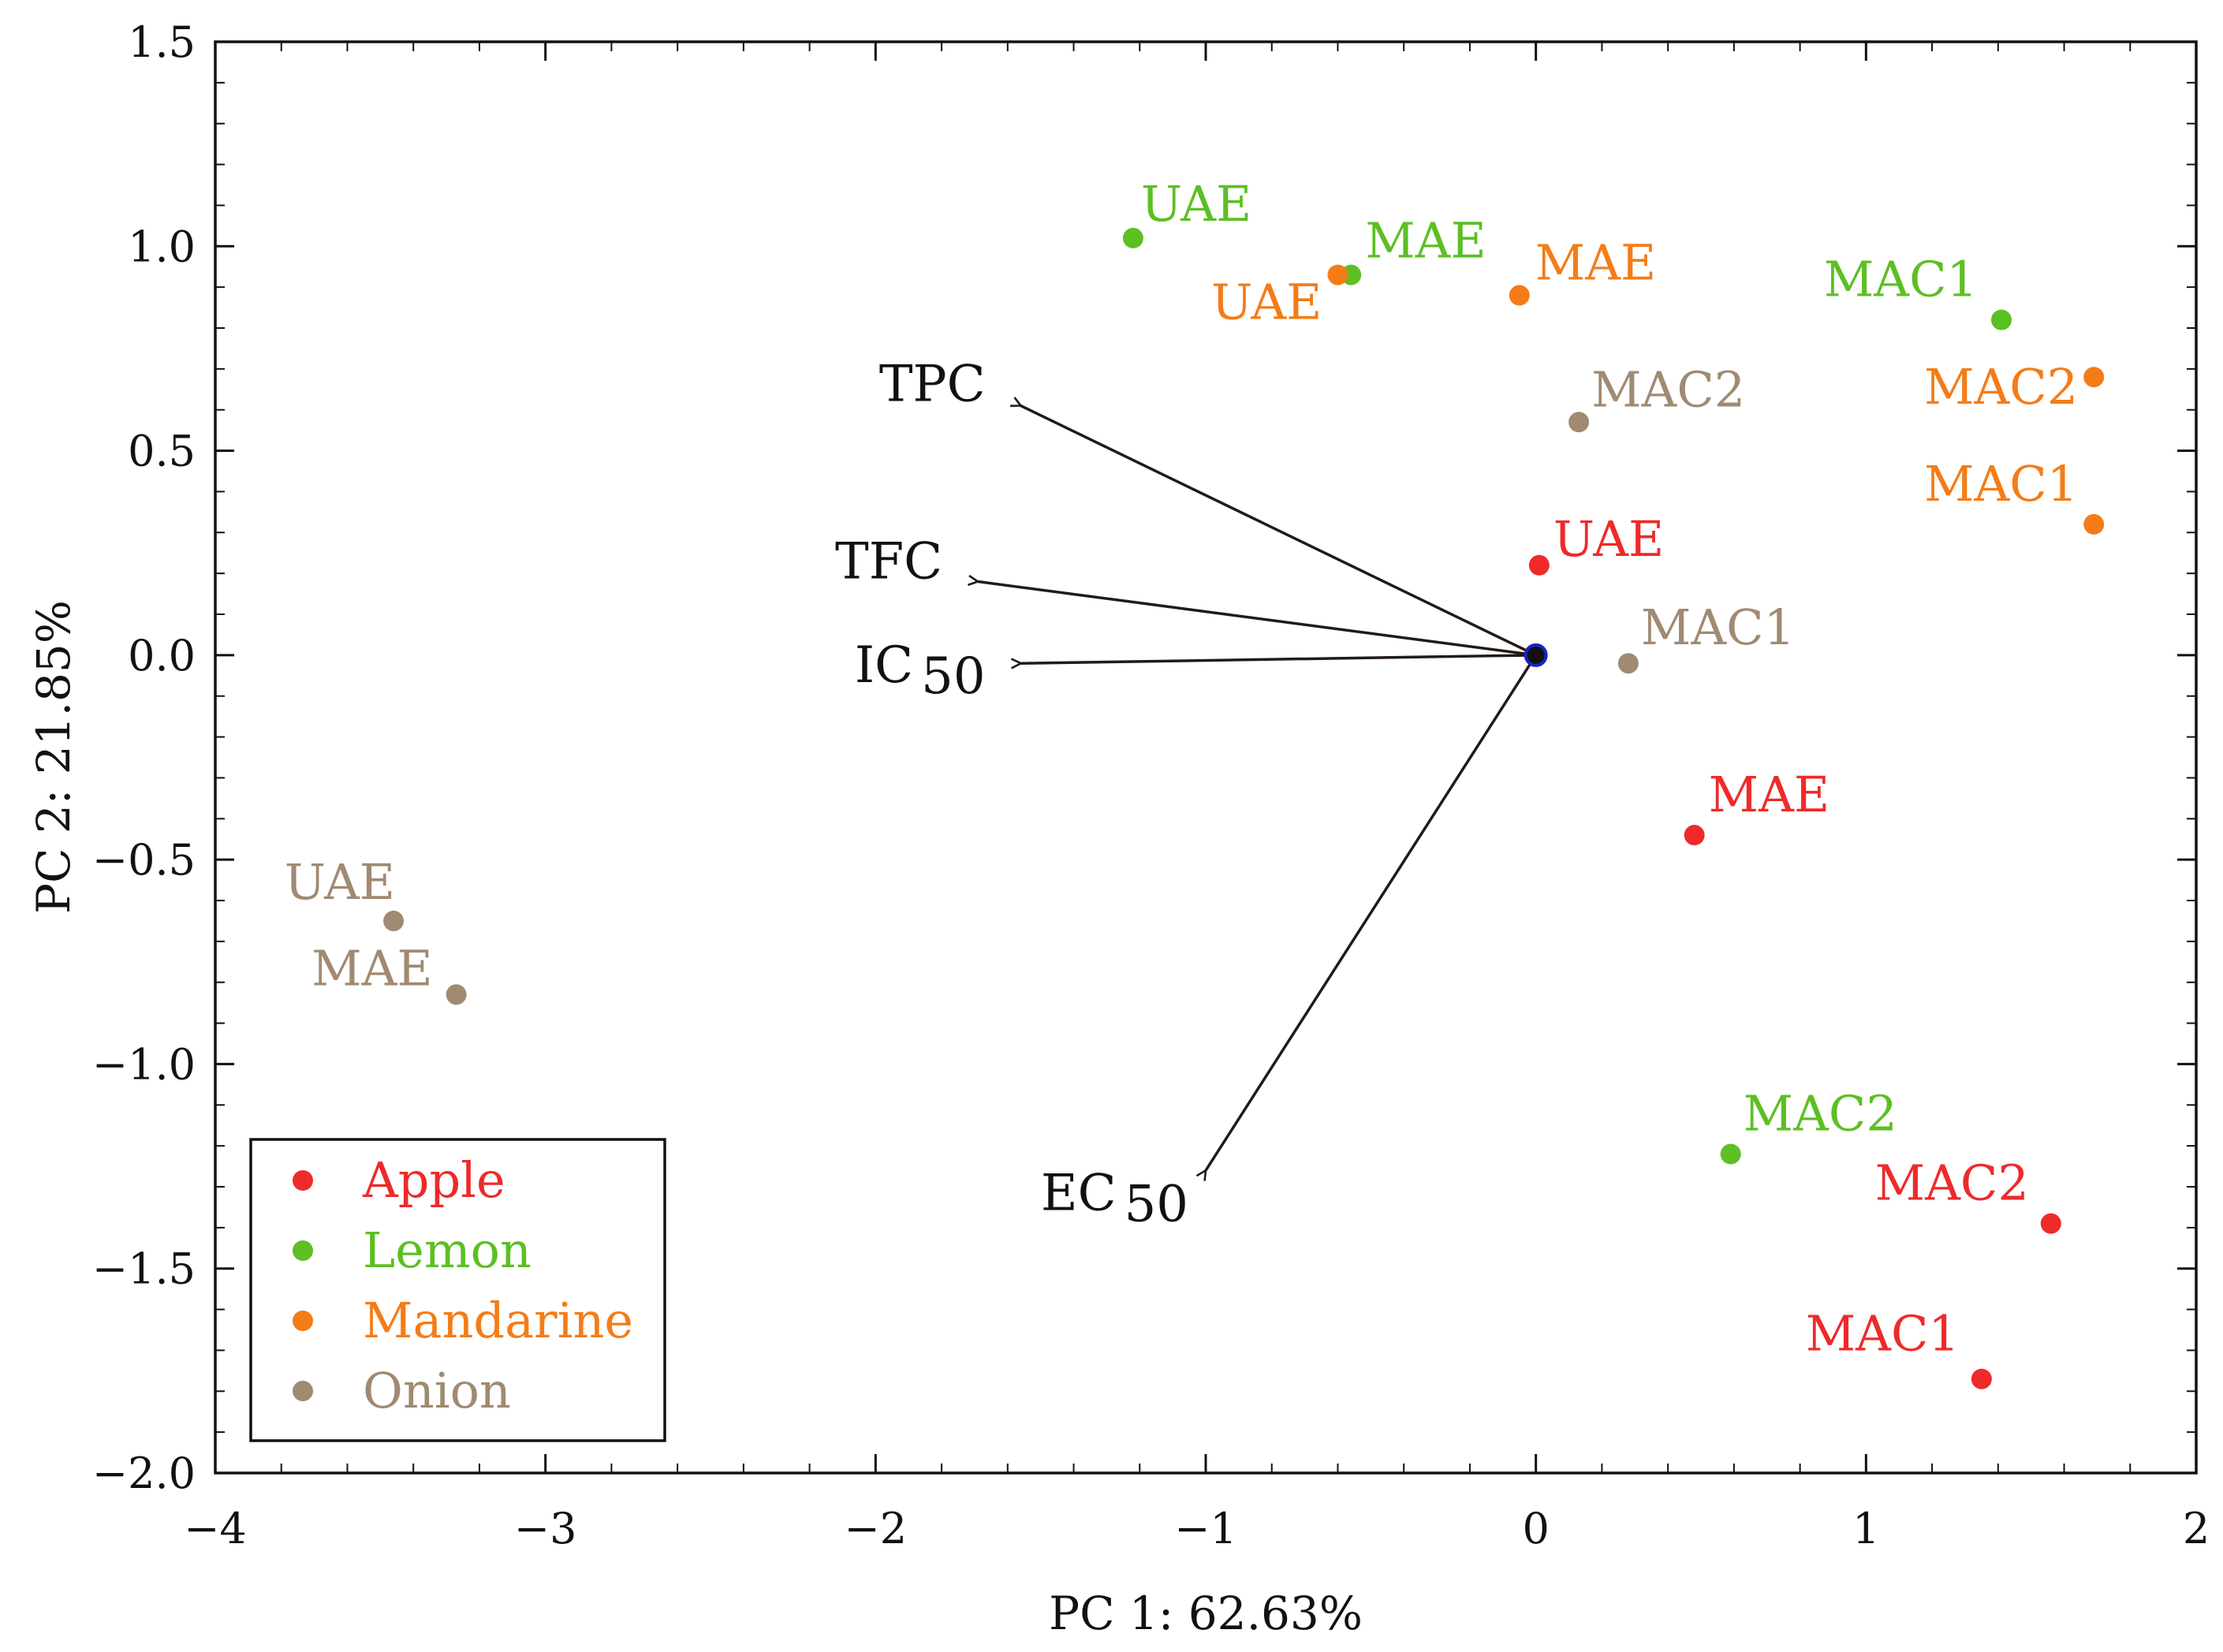 This screenshot has height=1652, width=2223. I want to click on point-label-apple-mae: MAE, so click(1770, 795).